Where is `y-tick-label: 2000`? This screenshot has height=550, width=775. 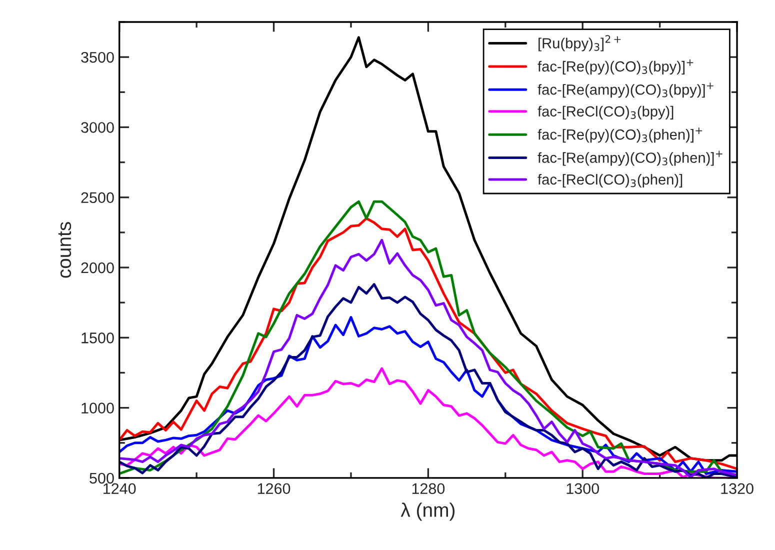 y-tick-label: 2000 is located at coordinates (97, 268).